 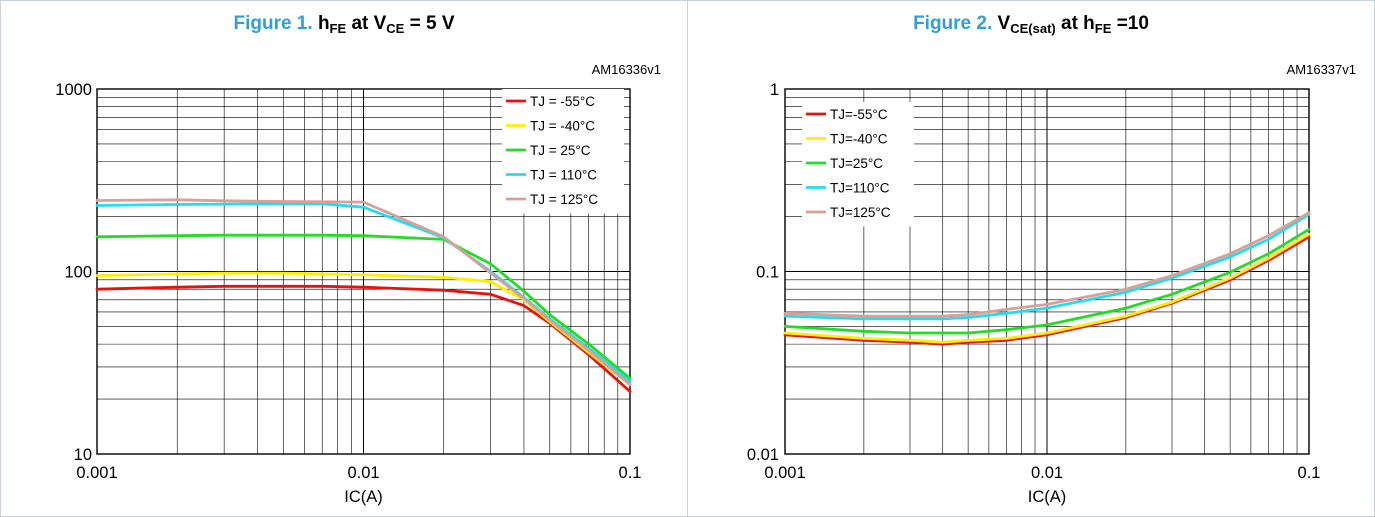 What do you see at coordinates (73, 90) in the screenshot?
I see `y-tick-label: 1000` at bounding box center [73, 90].